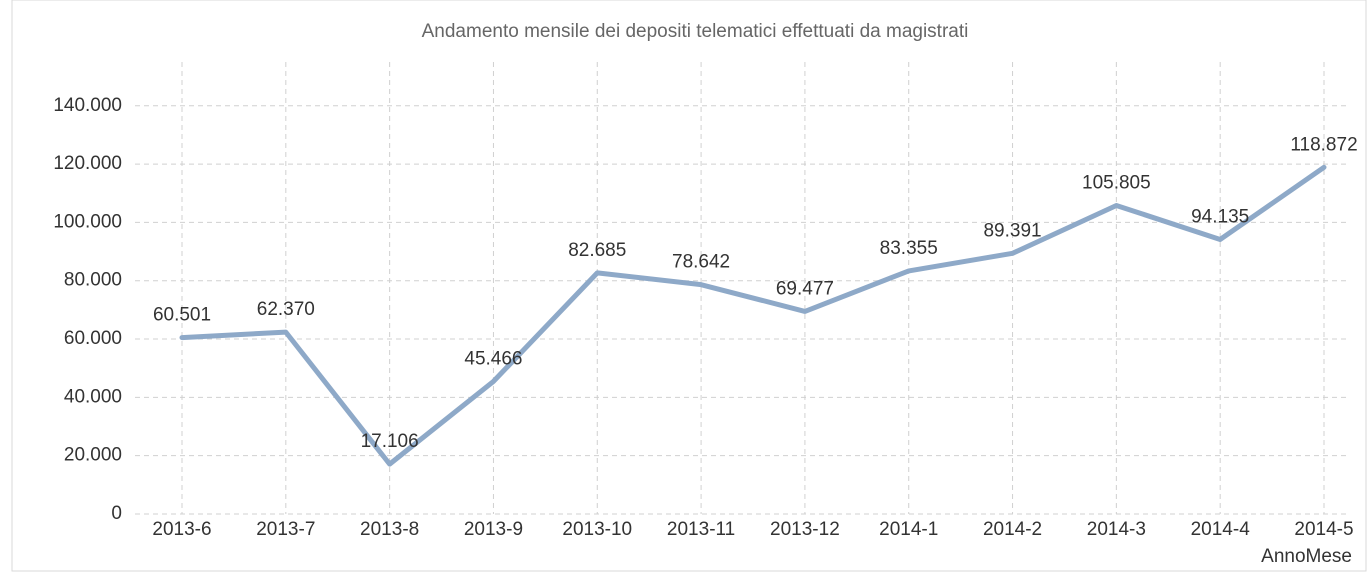 The width and height of the screenshot is (1367, 572). What do you see at coordinates (1323, 529) in the screenshot?
I see `x-tick-label: 2014-5` at bounding box center [1323, 529].